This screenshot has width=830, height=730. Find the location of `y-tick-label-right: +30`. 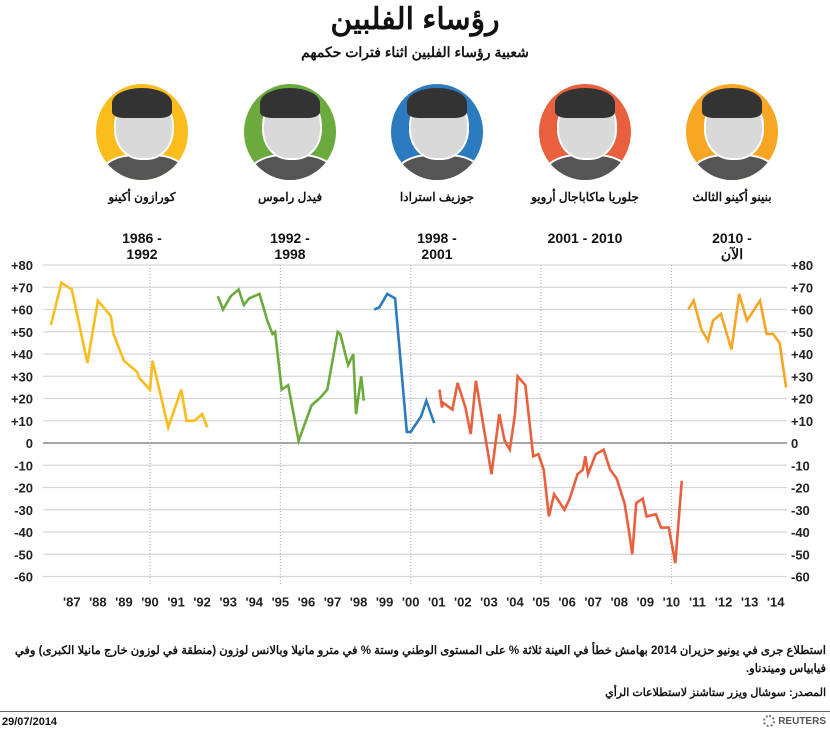

y-tick-label-right: +30 is located at coordinates (802, 376).